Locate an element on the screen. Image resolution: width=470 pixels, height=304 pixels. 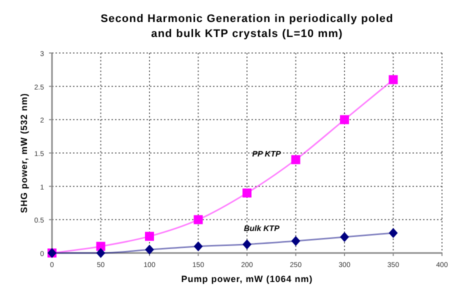
x-axis-title: Pump power, mW (1064 nm) is located at coordinates (247, 279).